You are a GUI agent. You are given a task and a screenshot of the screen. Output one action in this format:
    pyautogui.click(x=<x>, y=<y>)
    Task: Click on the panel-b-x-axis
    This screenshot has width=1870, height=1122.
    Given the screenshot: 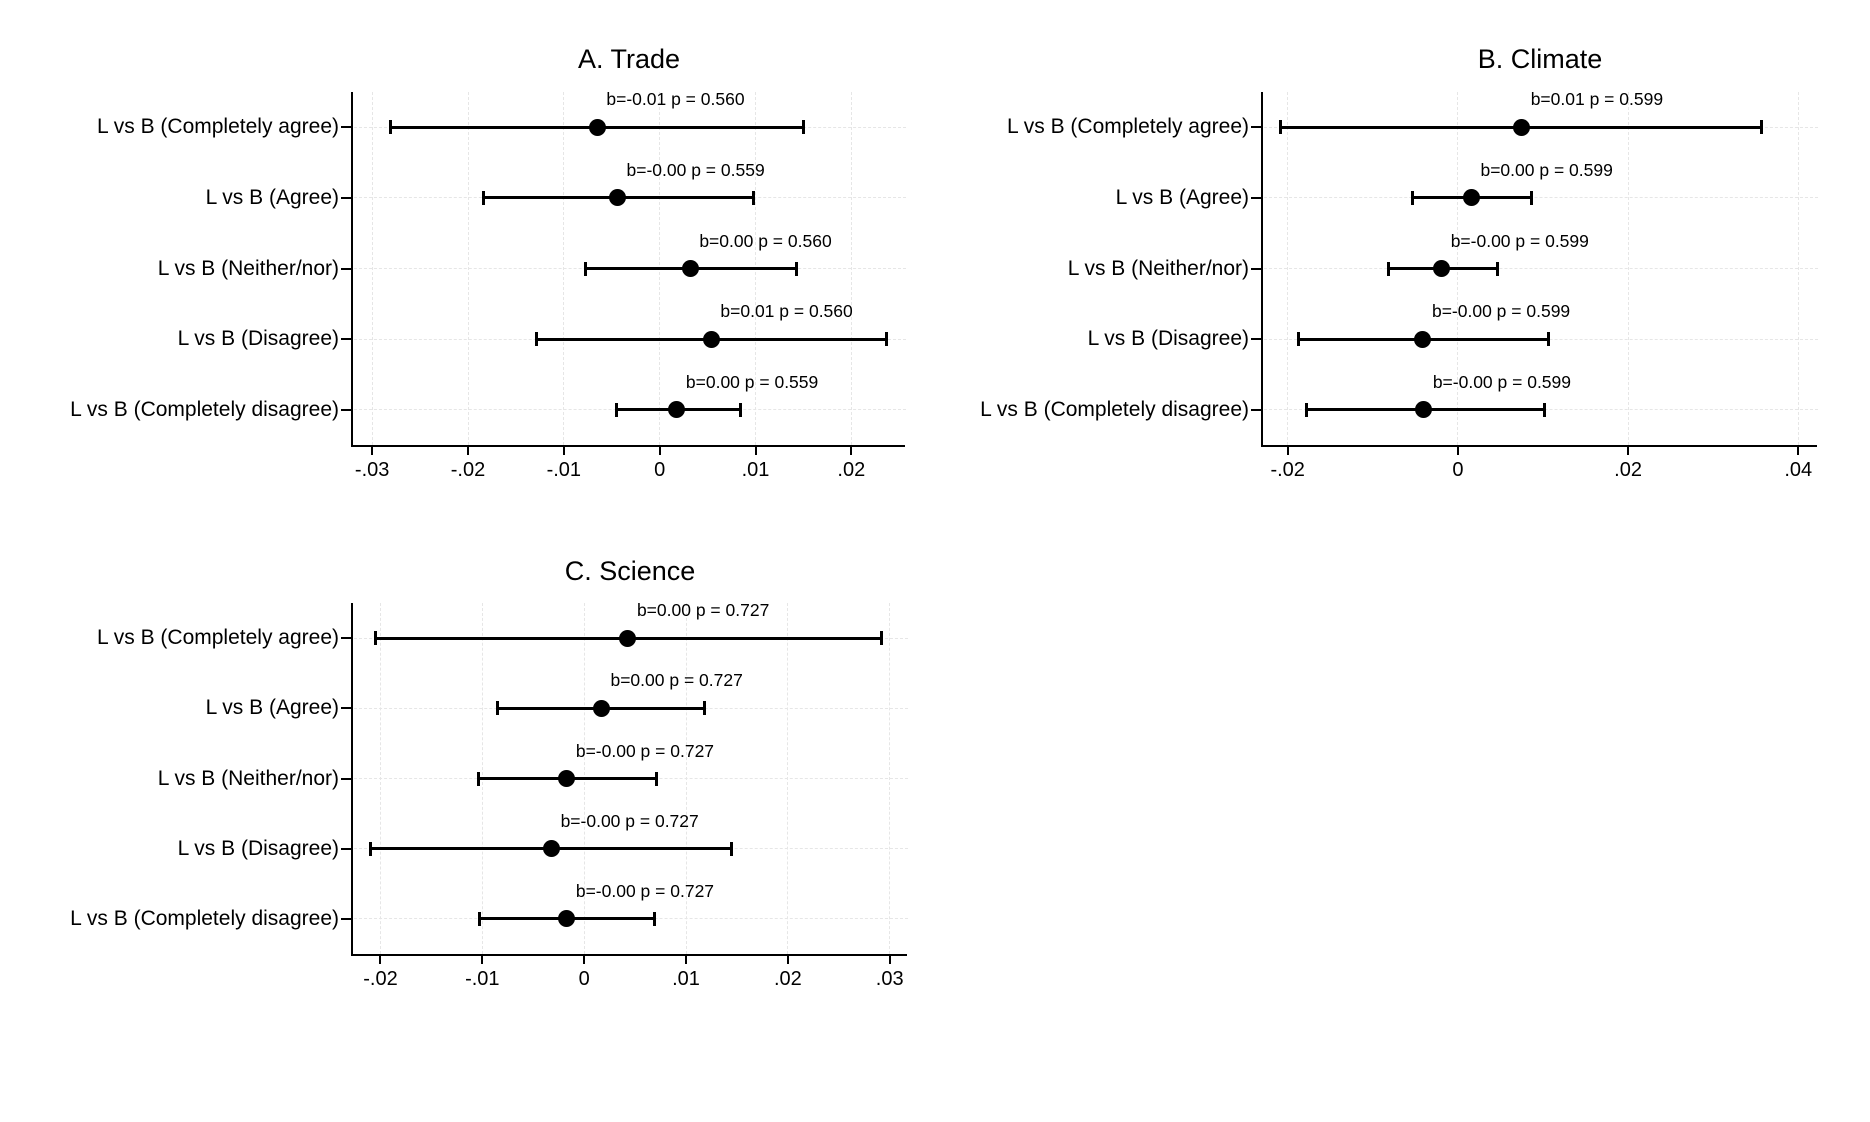 What is the action you would take?
    pyautogui.click(x=1539, y=446)
    